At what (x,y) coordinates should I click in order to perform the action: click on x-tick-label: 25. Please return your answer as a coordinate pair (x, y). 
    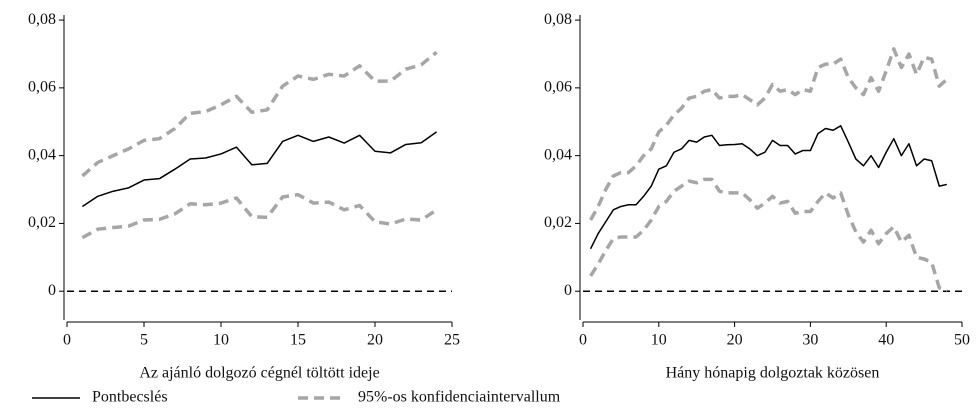
    Looking at the image, I should click on (452, 340).